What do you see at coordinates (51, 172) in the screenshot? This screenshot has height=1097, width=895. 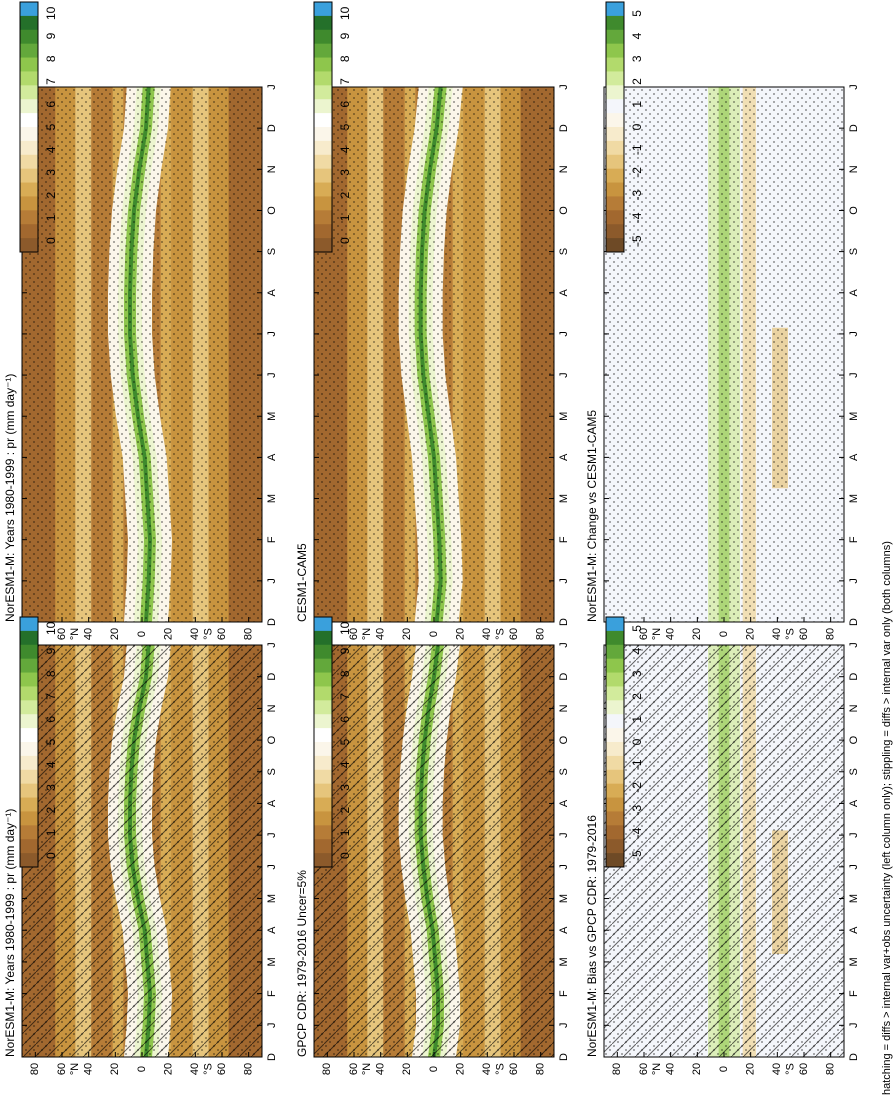 I see `colorbar-tick-label: 3` at bounding box center [51, 172].